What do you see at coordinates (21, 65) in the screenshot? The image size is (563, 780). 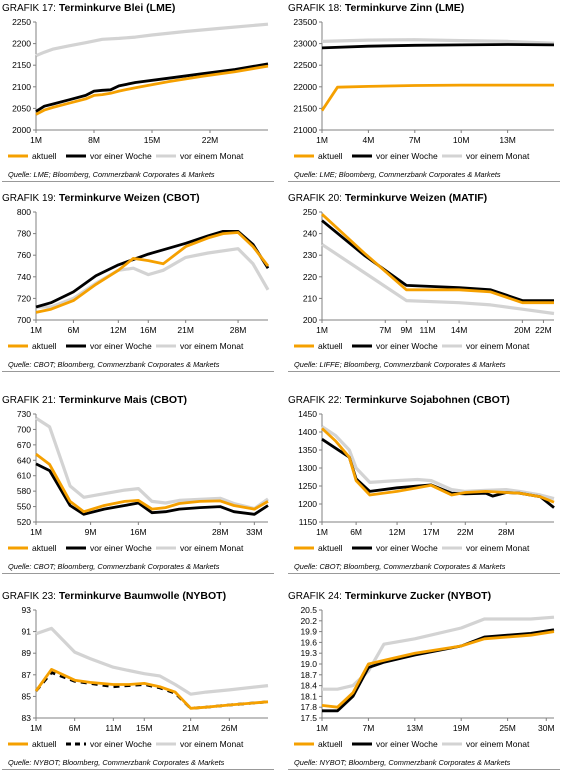 I see `y-tick-label: 2150` at bounding box center [21, 65].